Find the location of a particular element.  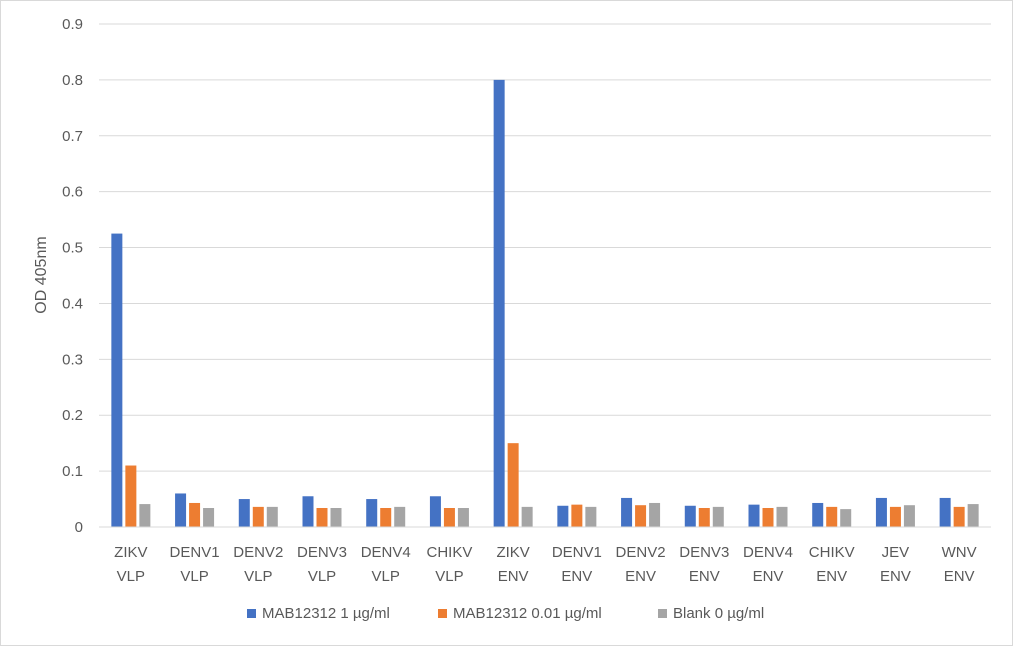

y-tick-label: 0.9 is located at coordinates (72, 24).